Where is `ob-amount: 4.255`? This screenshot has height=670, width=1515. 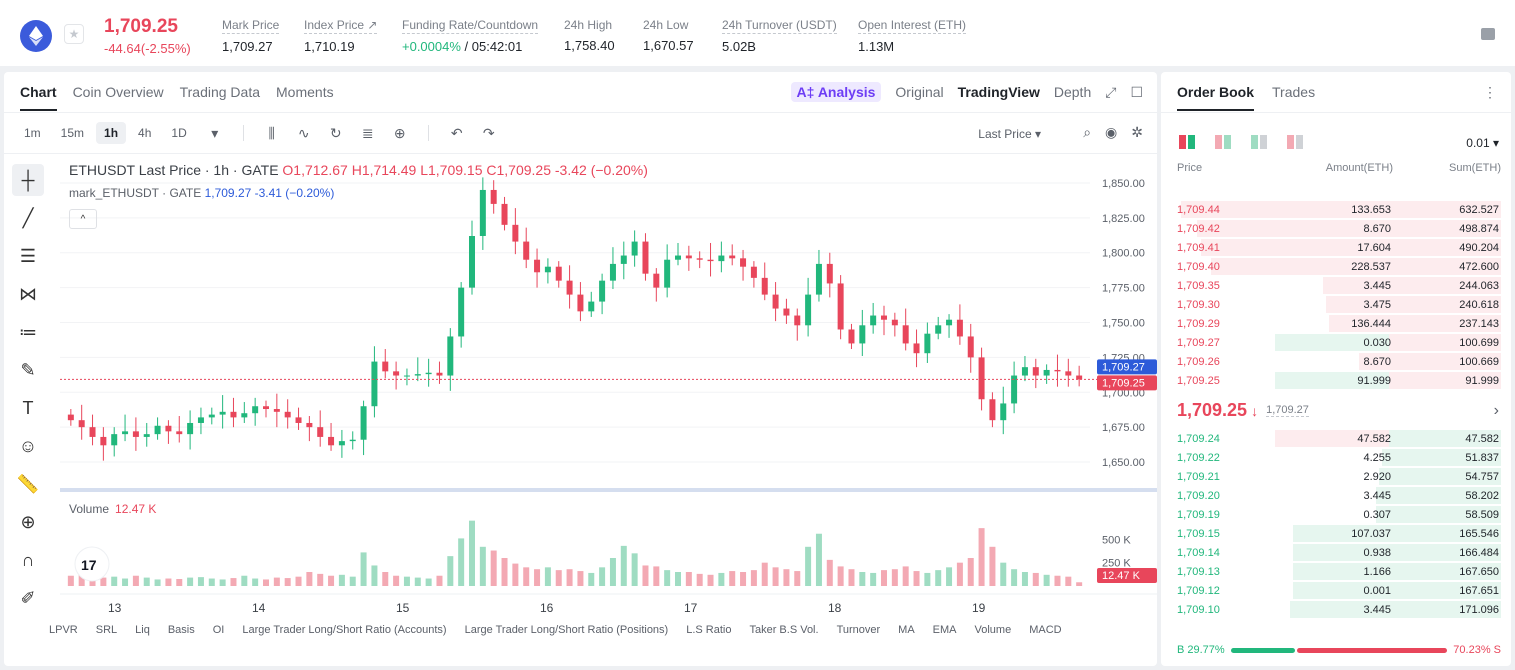
ob-amount: 4.255 is located at coordinates (1377, 457).